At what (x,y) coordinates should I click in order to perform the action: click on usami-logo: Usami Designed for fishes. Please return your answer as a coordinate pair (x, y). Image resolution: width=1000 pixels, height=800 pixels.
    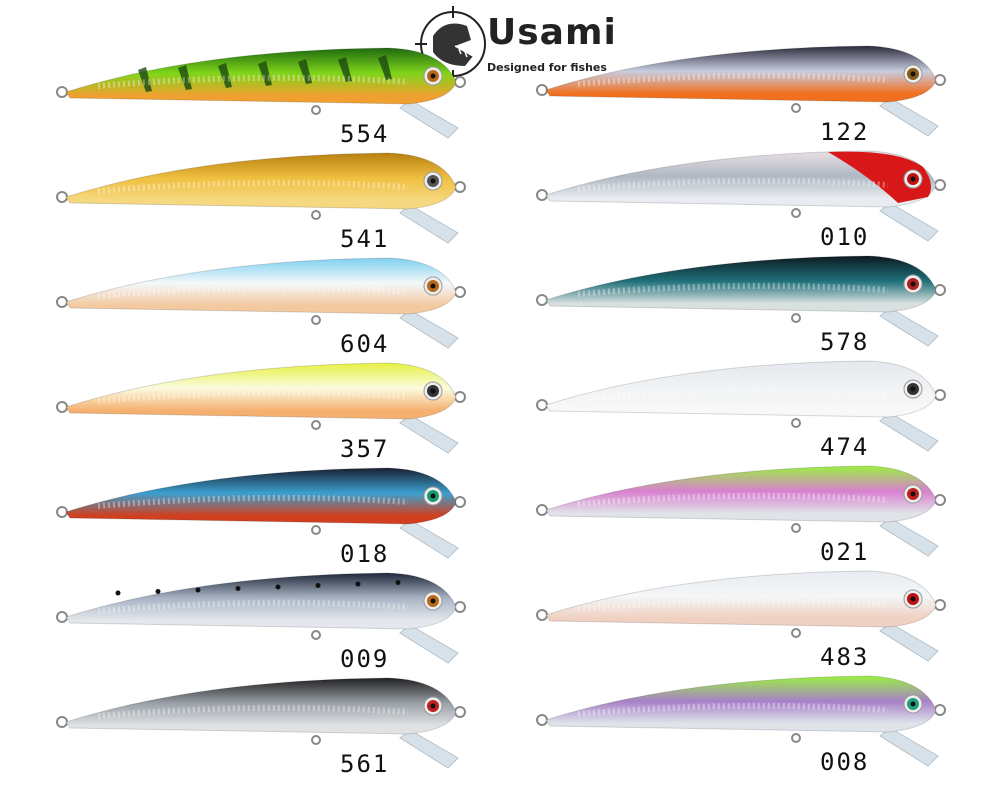
    Looking at the image, I should click on (516, 44).